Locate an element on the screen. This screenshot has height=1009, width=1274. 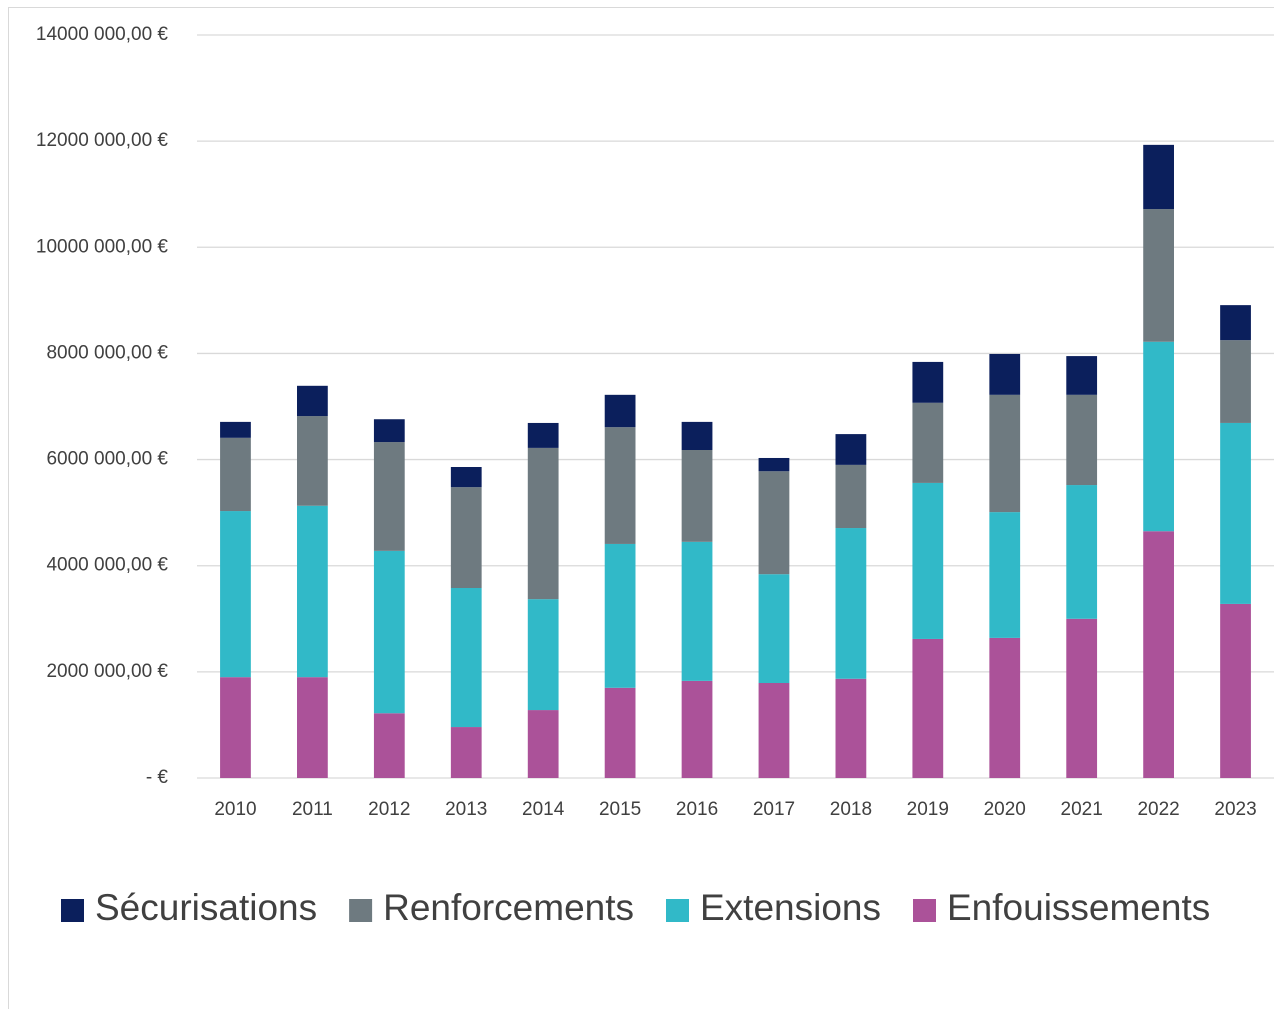
x-tick-label: 2019 is located at coordinates (928, 809).